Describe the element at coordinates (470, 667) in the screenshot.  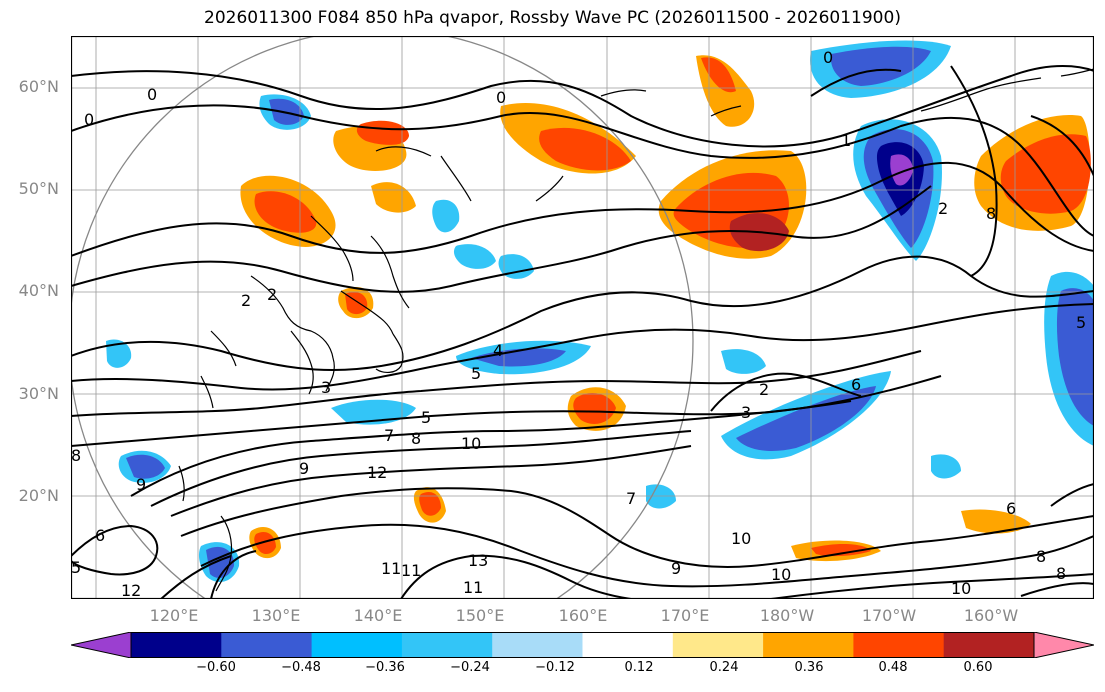
I see `colorbar-tick: −0.24` at that location.